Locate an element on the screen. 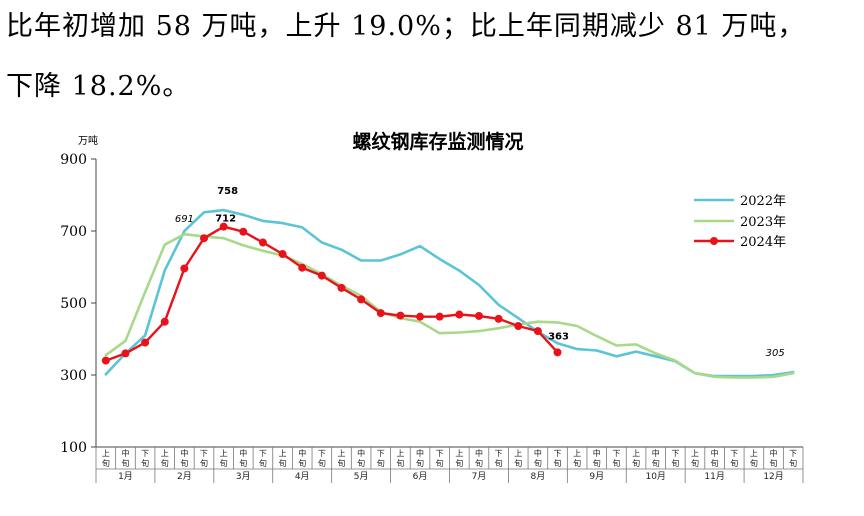 The height and width of the screenshot is (516, 864). x-month-label: 11月 is located at coordinates (714, 476).